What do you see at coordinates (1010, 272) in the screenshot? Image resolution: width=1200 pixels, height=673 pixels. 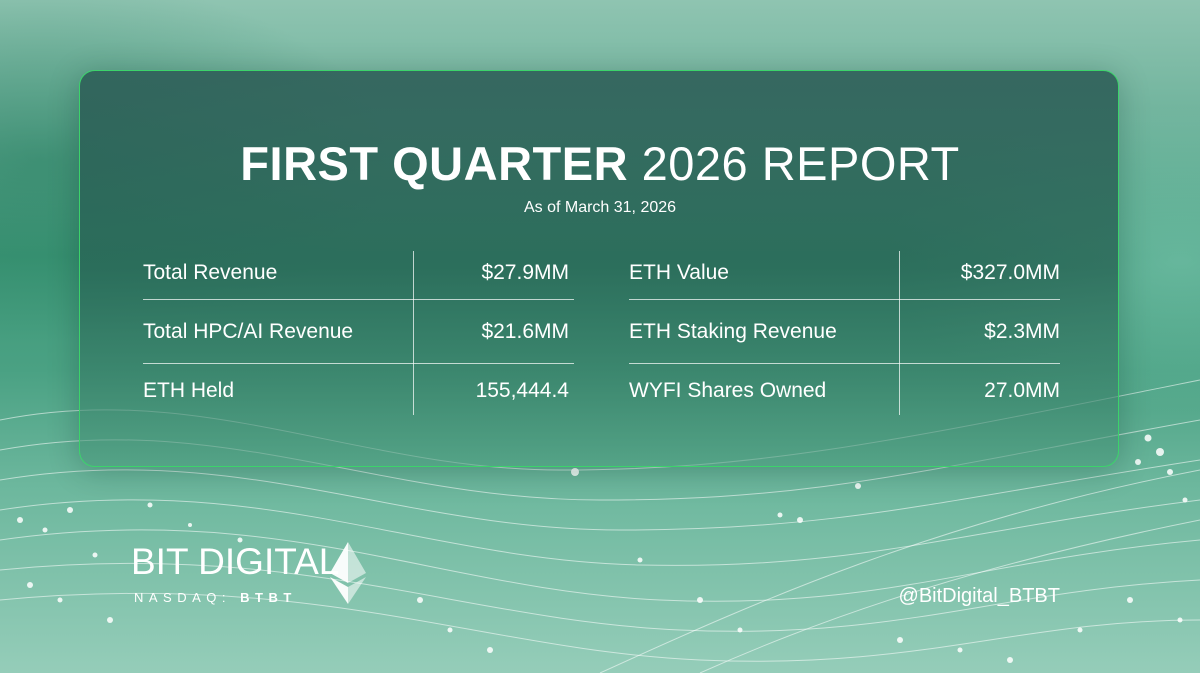 I see `stat-value: $327.0MM` at bounding box center [1010, 272].